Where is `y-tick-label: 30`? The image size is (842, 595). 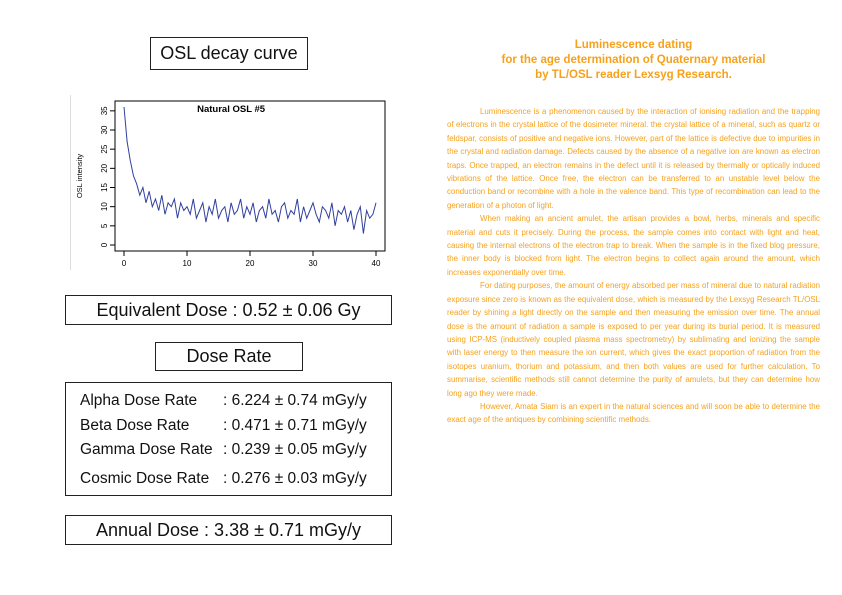
y-tick-label: 30 is located at coordinates (104, 129).